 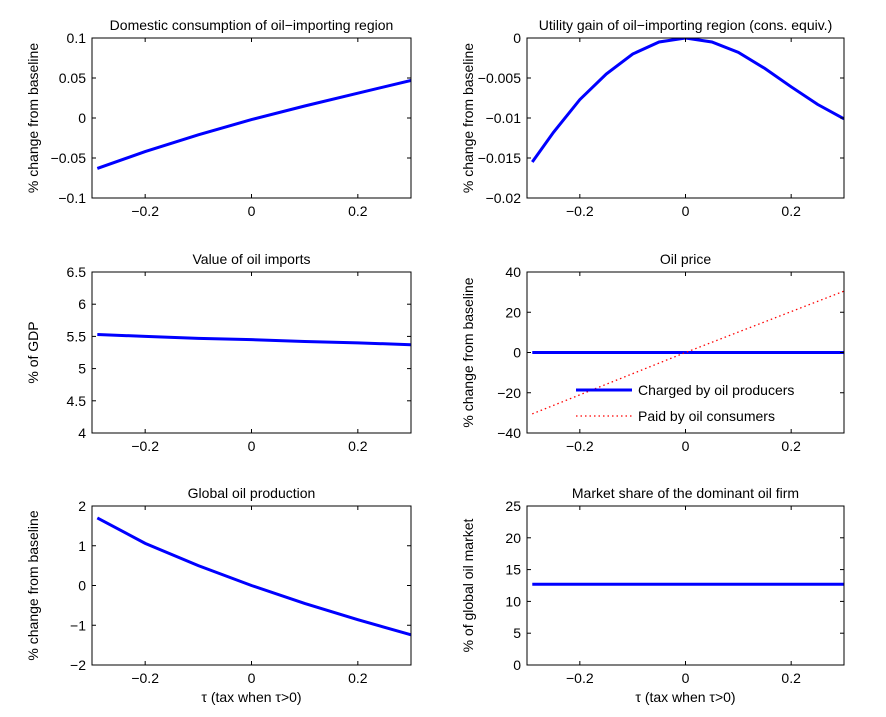 What do you see at coordinates (252, 493) in the screenshot?
I see `subplot-title: Global oil production` at bounding box center [252, 493].